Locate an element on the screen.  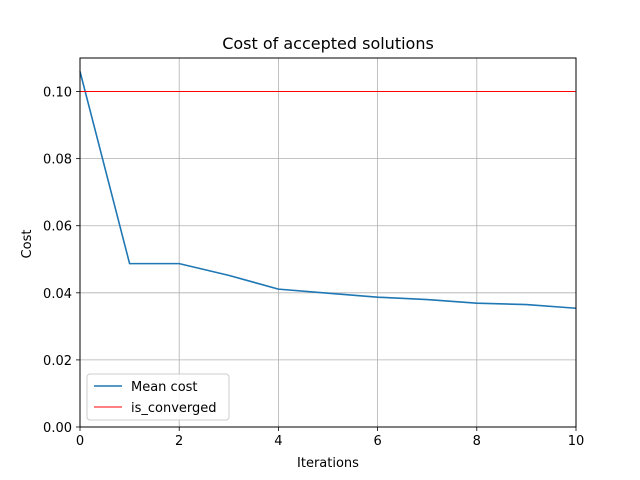
y-tick-label: 0.08 is located at coordinates (57, 160).